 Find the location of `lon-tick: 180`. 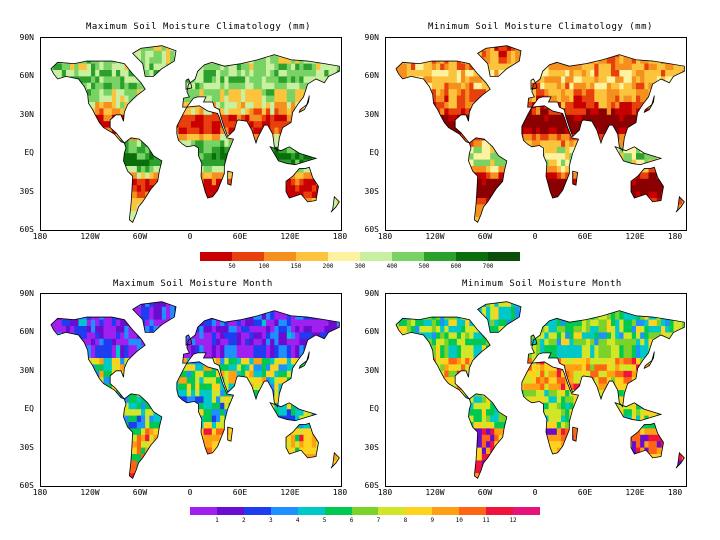

lon-tick: 180 is located at coordinates (340, 236).